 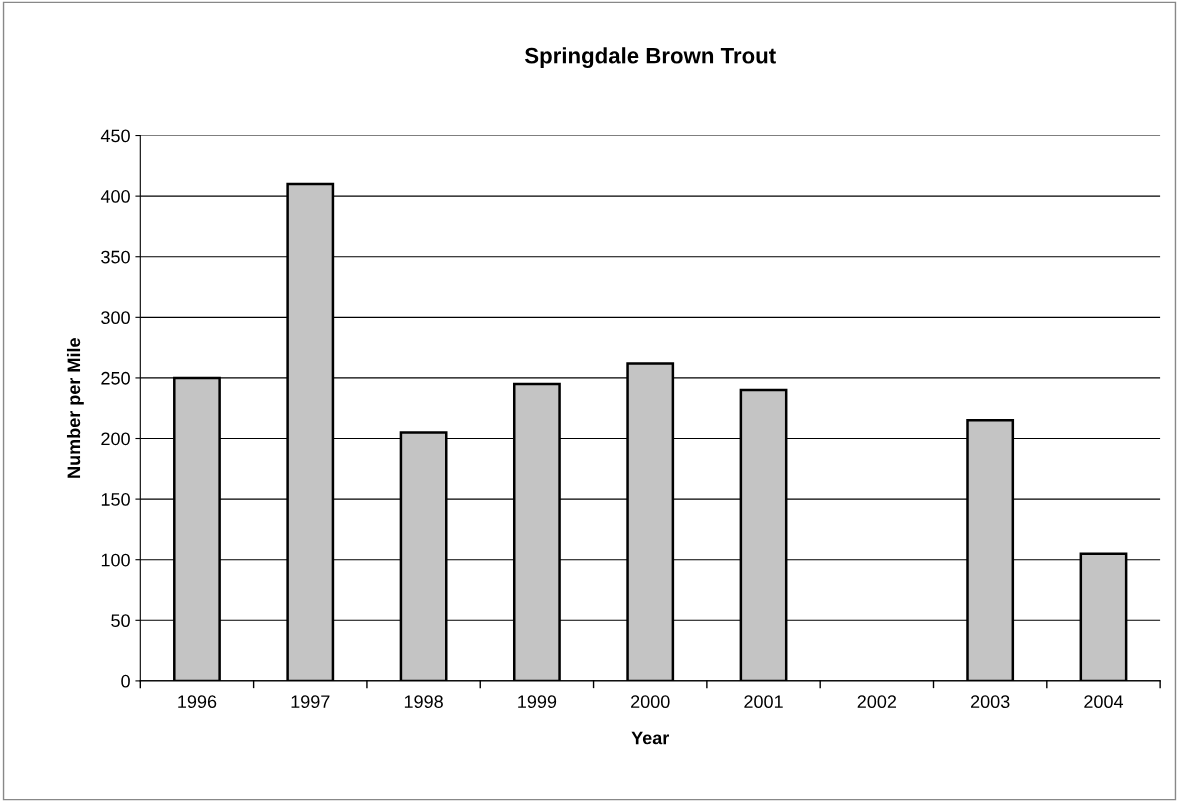 I want to click on y-tick-label: 100, so click(x=115, y=560).